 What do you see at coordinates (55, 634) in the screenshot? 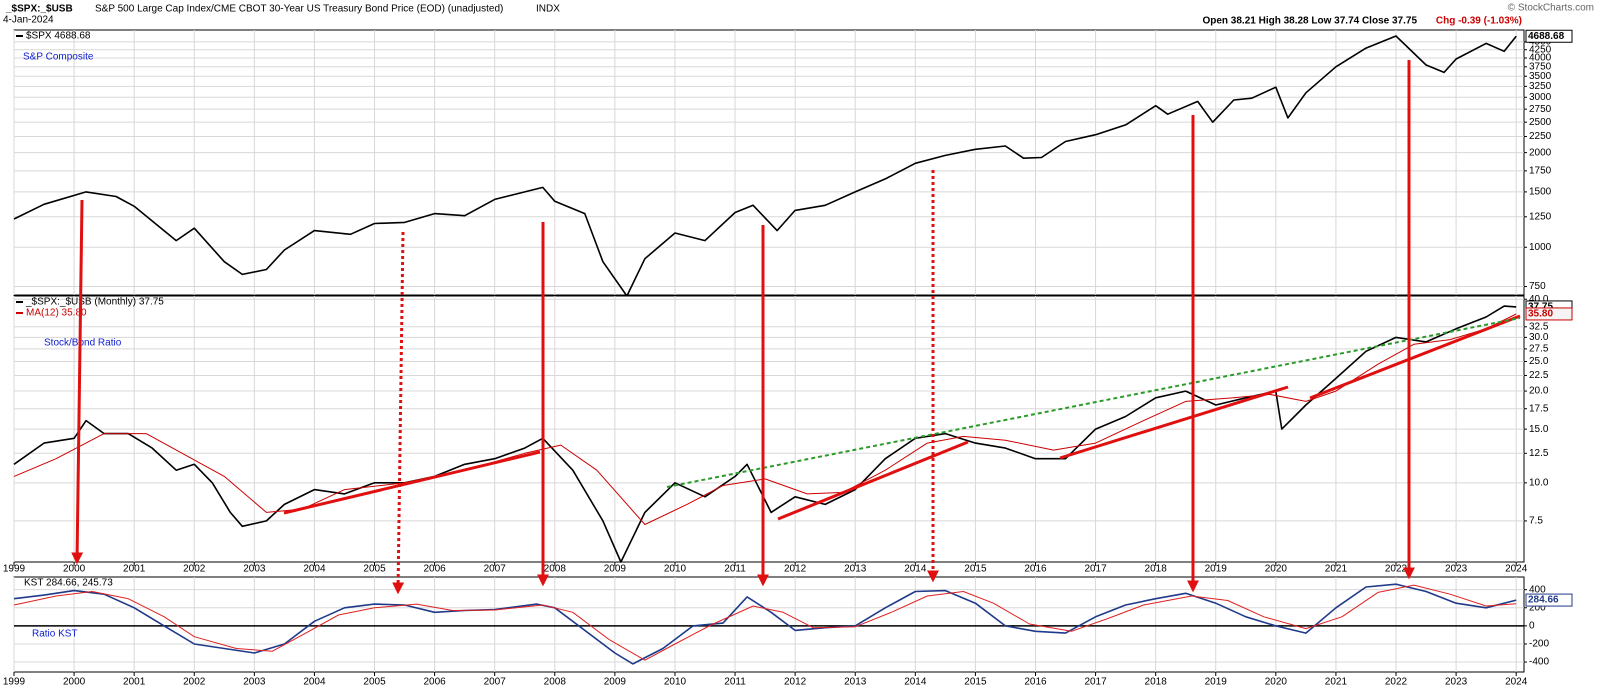
I see `panel-title: Ratio KST` at bounding box center [55, 634].